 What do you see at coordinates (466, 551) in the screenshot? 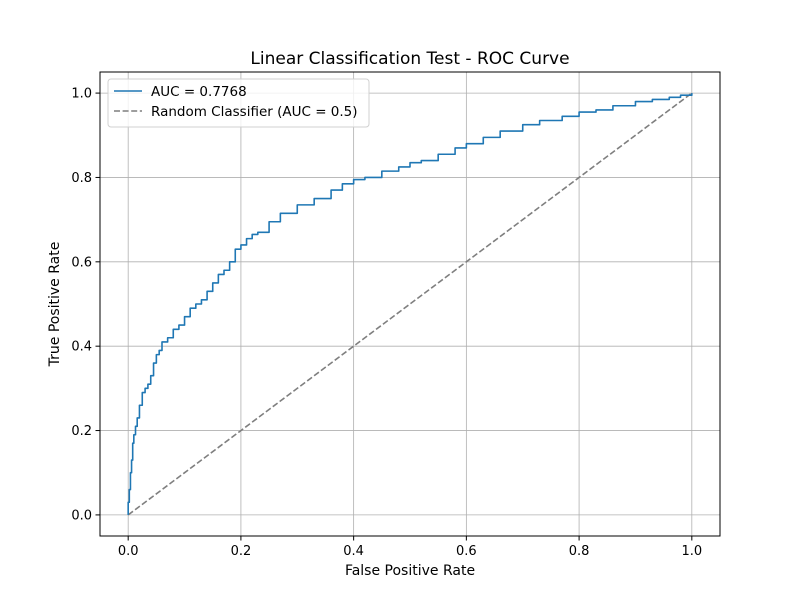
I see `x-tick-label: 0.6` at bounding box center [466, 551].